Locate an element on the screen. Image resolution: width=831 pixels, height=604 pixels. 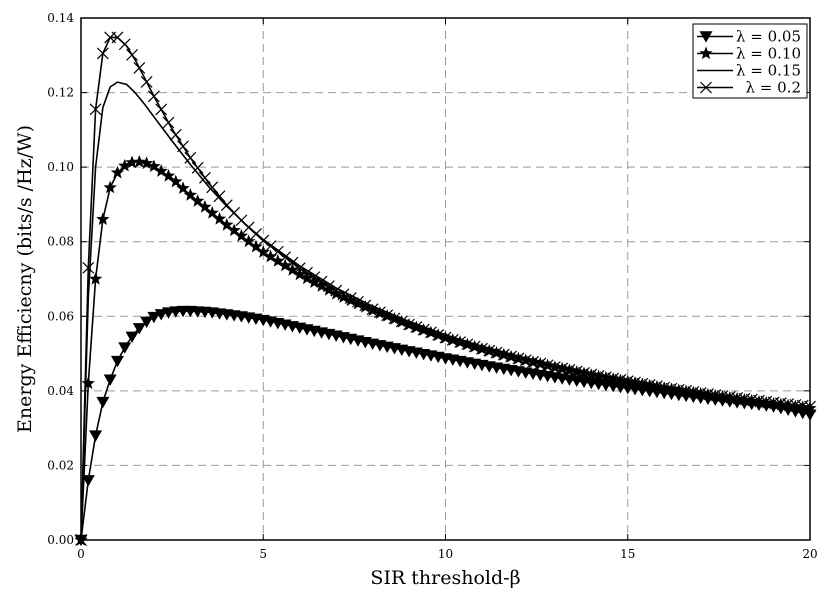
y-tick-label: 0.06 is located at coordinates (60, 316).